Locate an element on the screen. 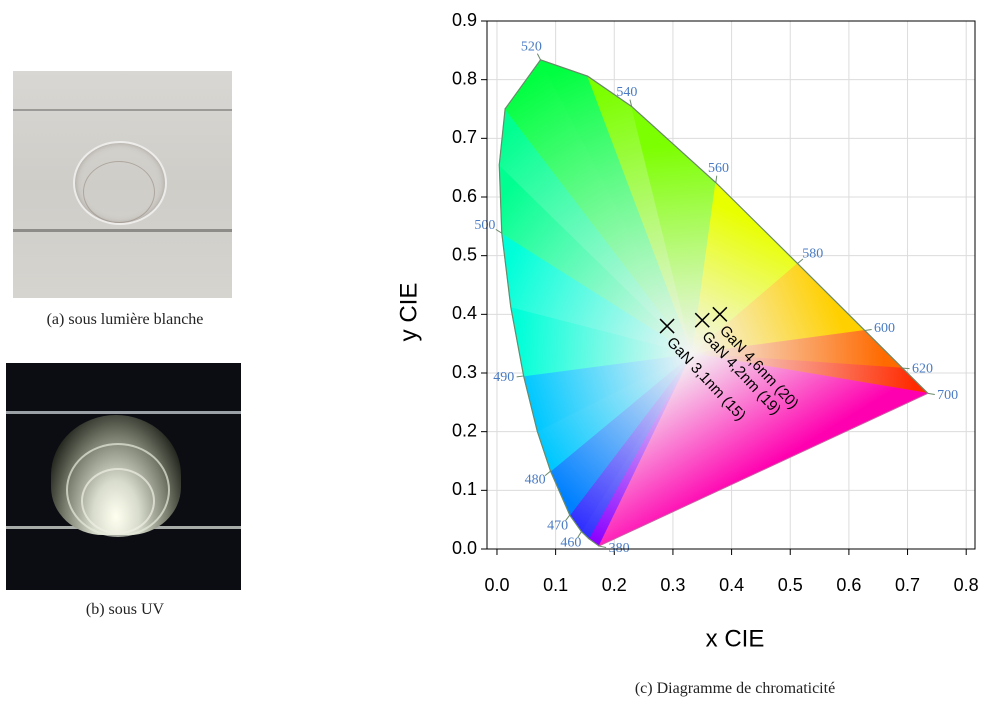  wavelength-label: 520 is located at coordinates (531, 47).